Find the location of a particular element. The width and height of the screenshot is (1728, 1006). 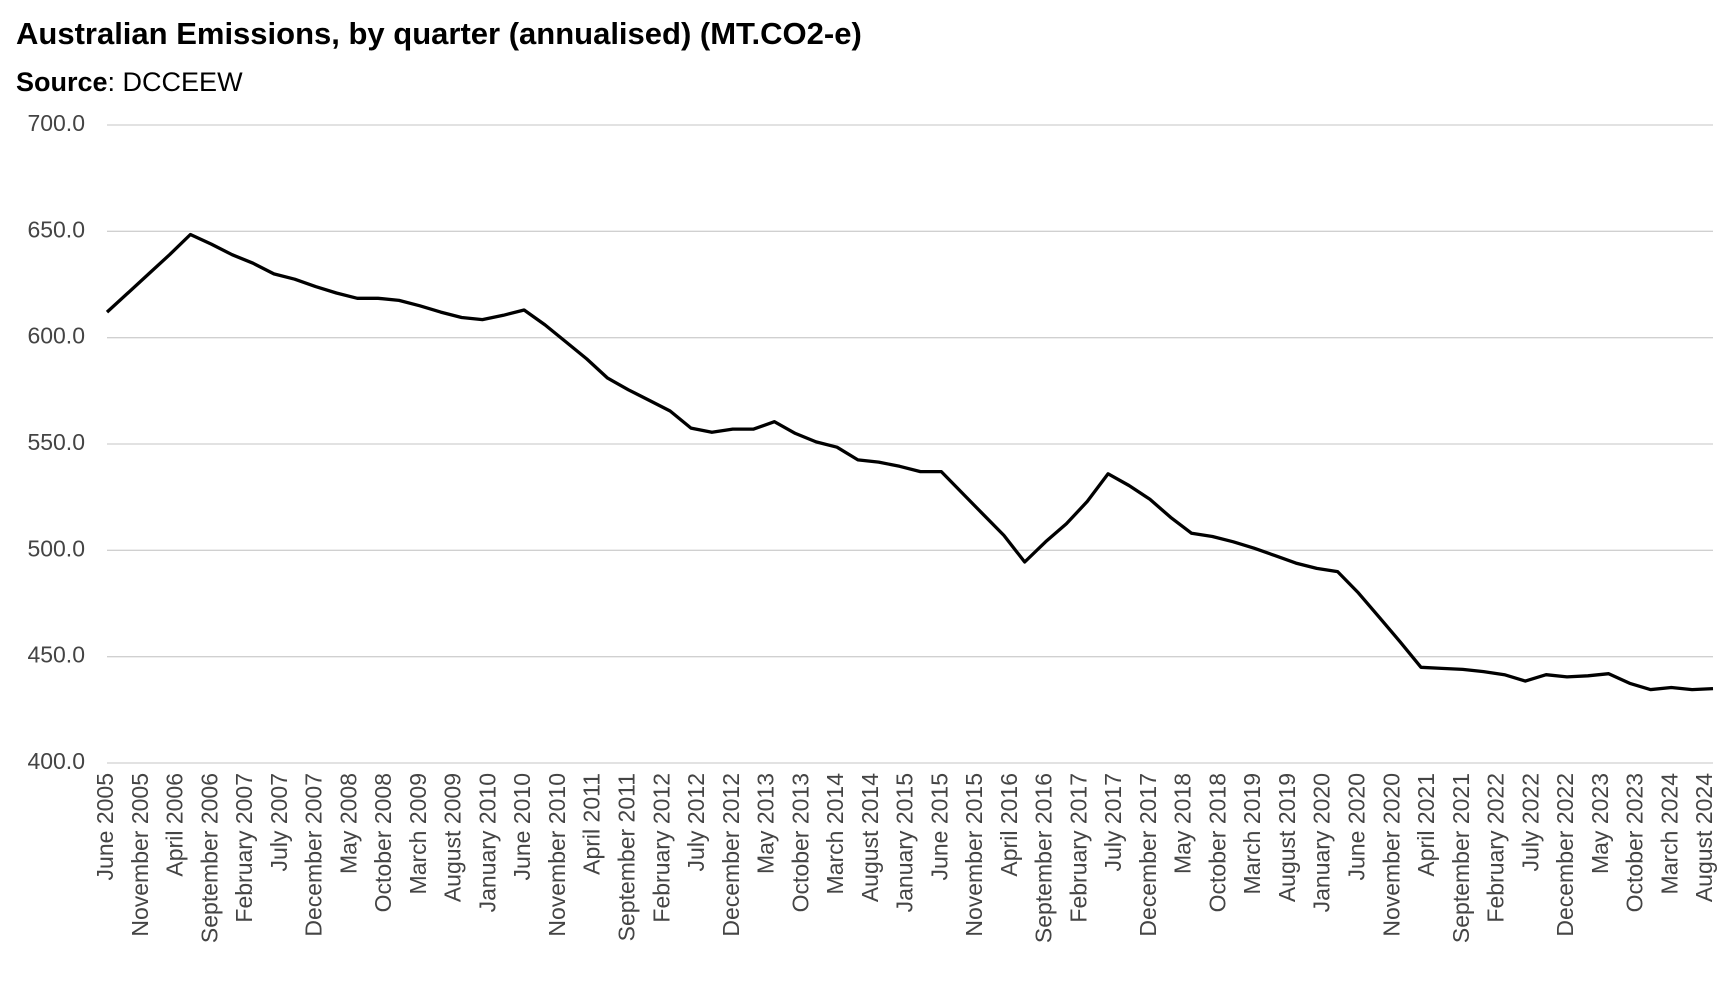

x-tick-label: April 2016 is located at coordinates (1009, 825).